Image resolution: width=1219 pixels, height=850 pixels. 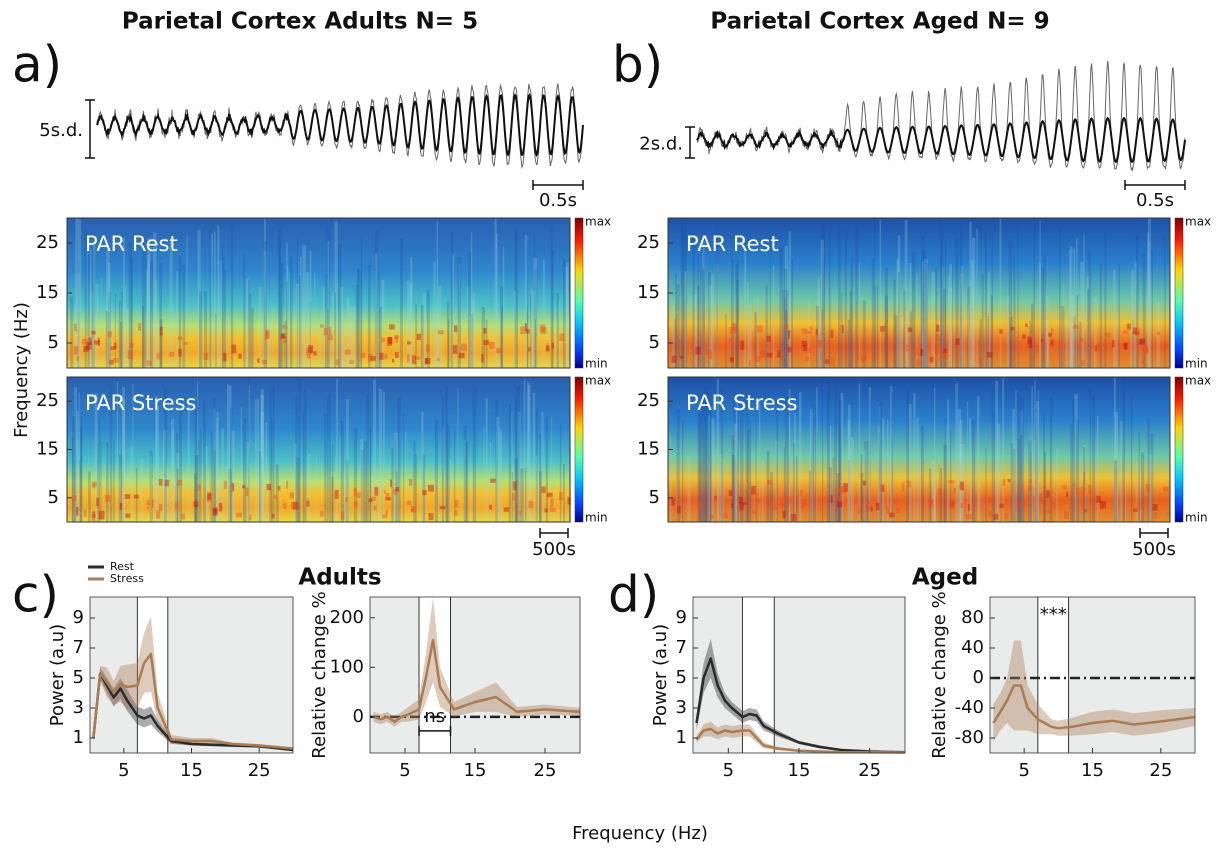 I want to click on panel-label: c), so click(x=35, y=595).